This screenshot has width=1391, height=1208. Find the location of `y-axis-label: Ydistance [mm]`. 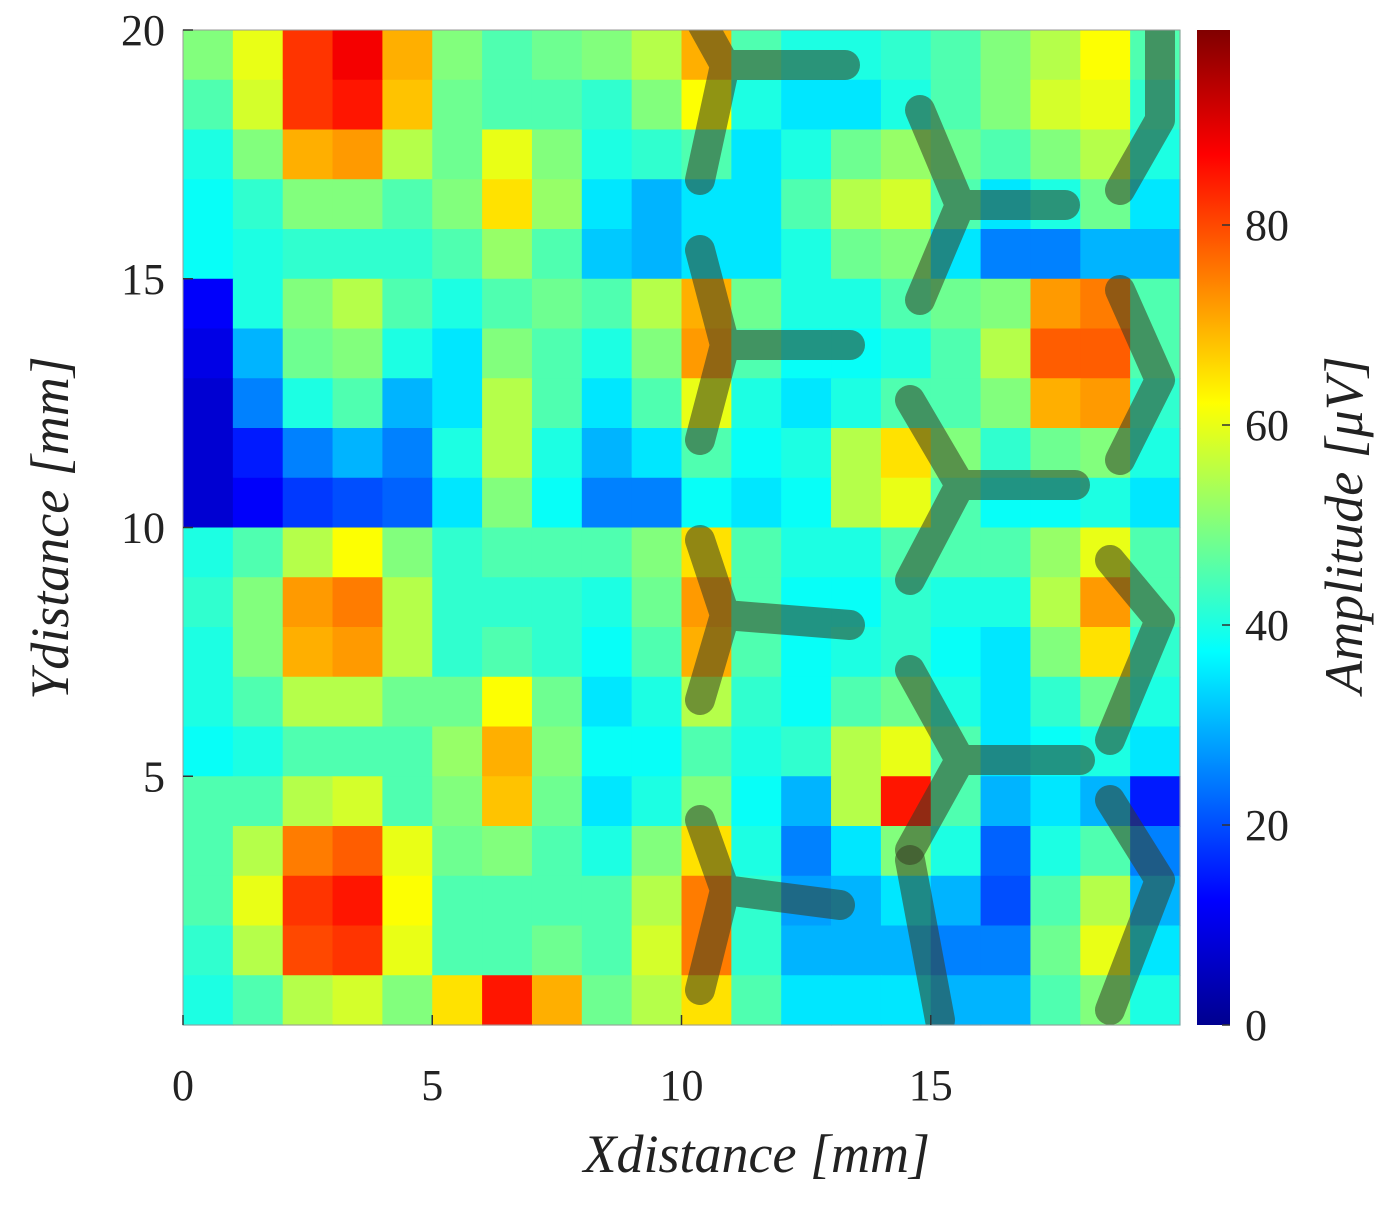

y-axis-label: Ydistance [mm] is located at coordinates (50, 528).